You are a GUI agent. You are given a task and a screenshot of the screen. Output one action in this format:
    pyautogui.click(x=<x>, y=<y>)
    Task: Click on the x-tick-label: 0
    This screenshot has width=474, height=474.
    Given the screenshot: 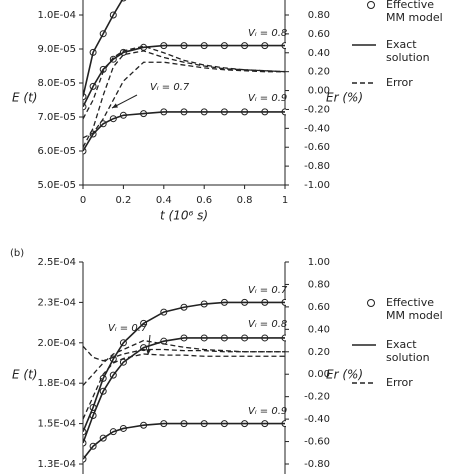 What is the action you would take?
    pyautogui.click(x=83, y=200)
    